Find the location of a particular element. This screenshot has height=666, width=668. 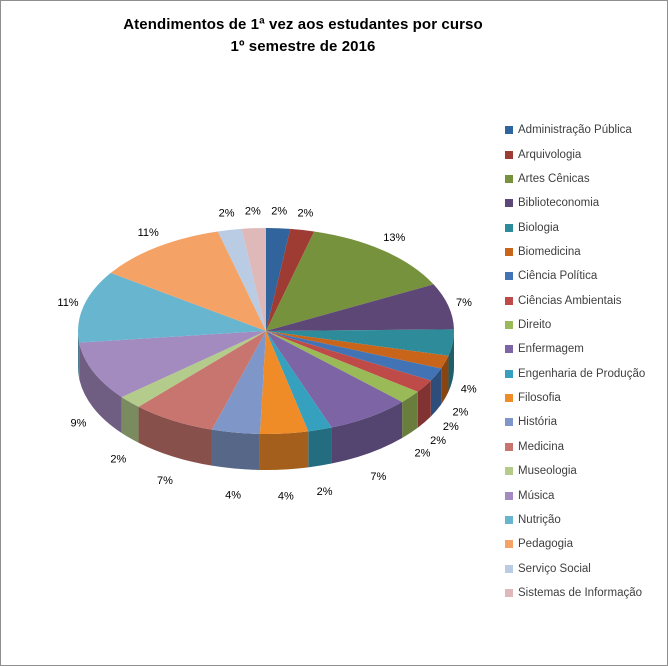

legend-label: Administração Pública is located at coordinates (575, 130).